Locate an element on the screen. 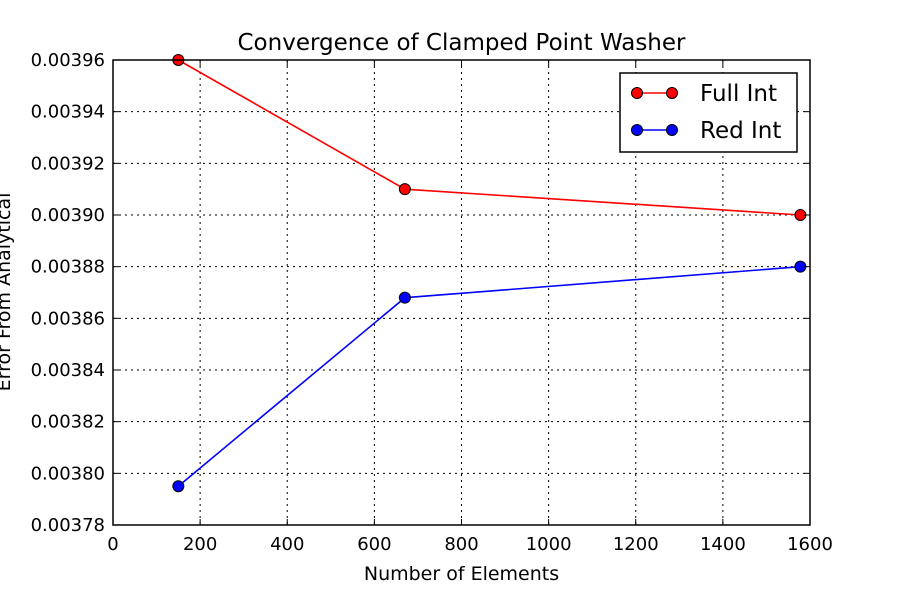 The image size is (900, 600). y-tick-label: 0.00394 is located at coordinates (68, 112).